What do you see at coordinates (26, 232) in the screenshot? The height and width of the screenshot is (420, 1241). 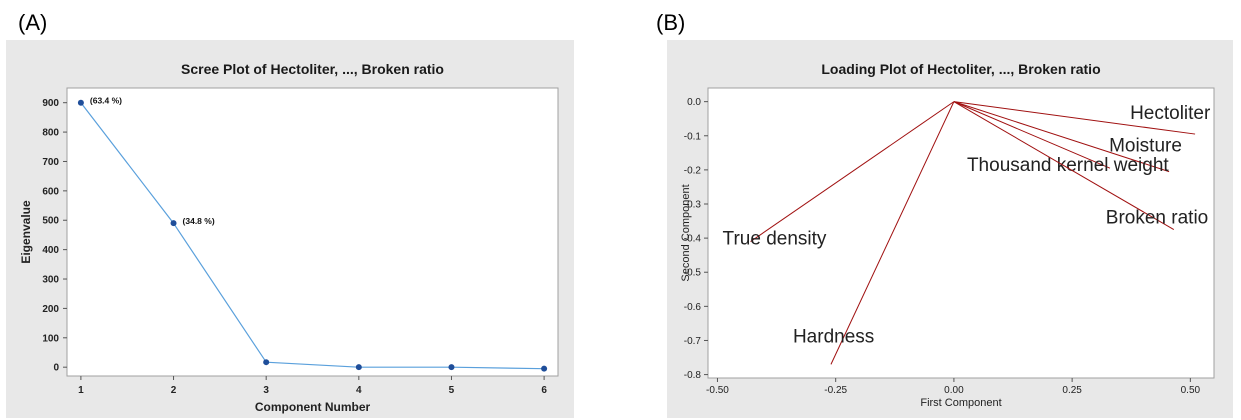 I see `y-axis-label: Eigenvalue` at bounding box center [26, 232].